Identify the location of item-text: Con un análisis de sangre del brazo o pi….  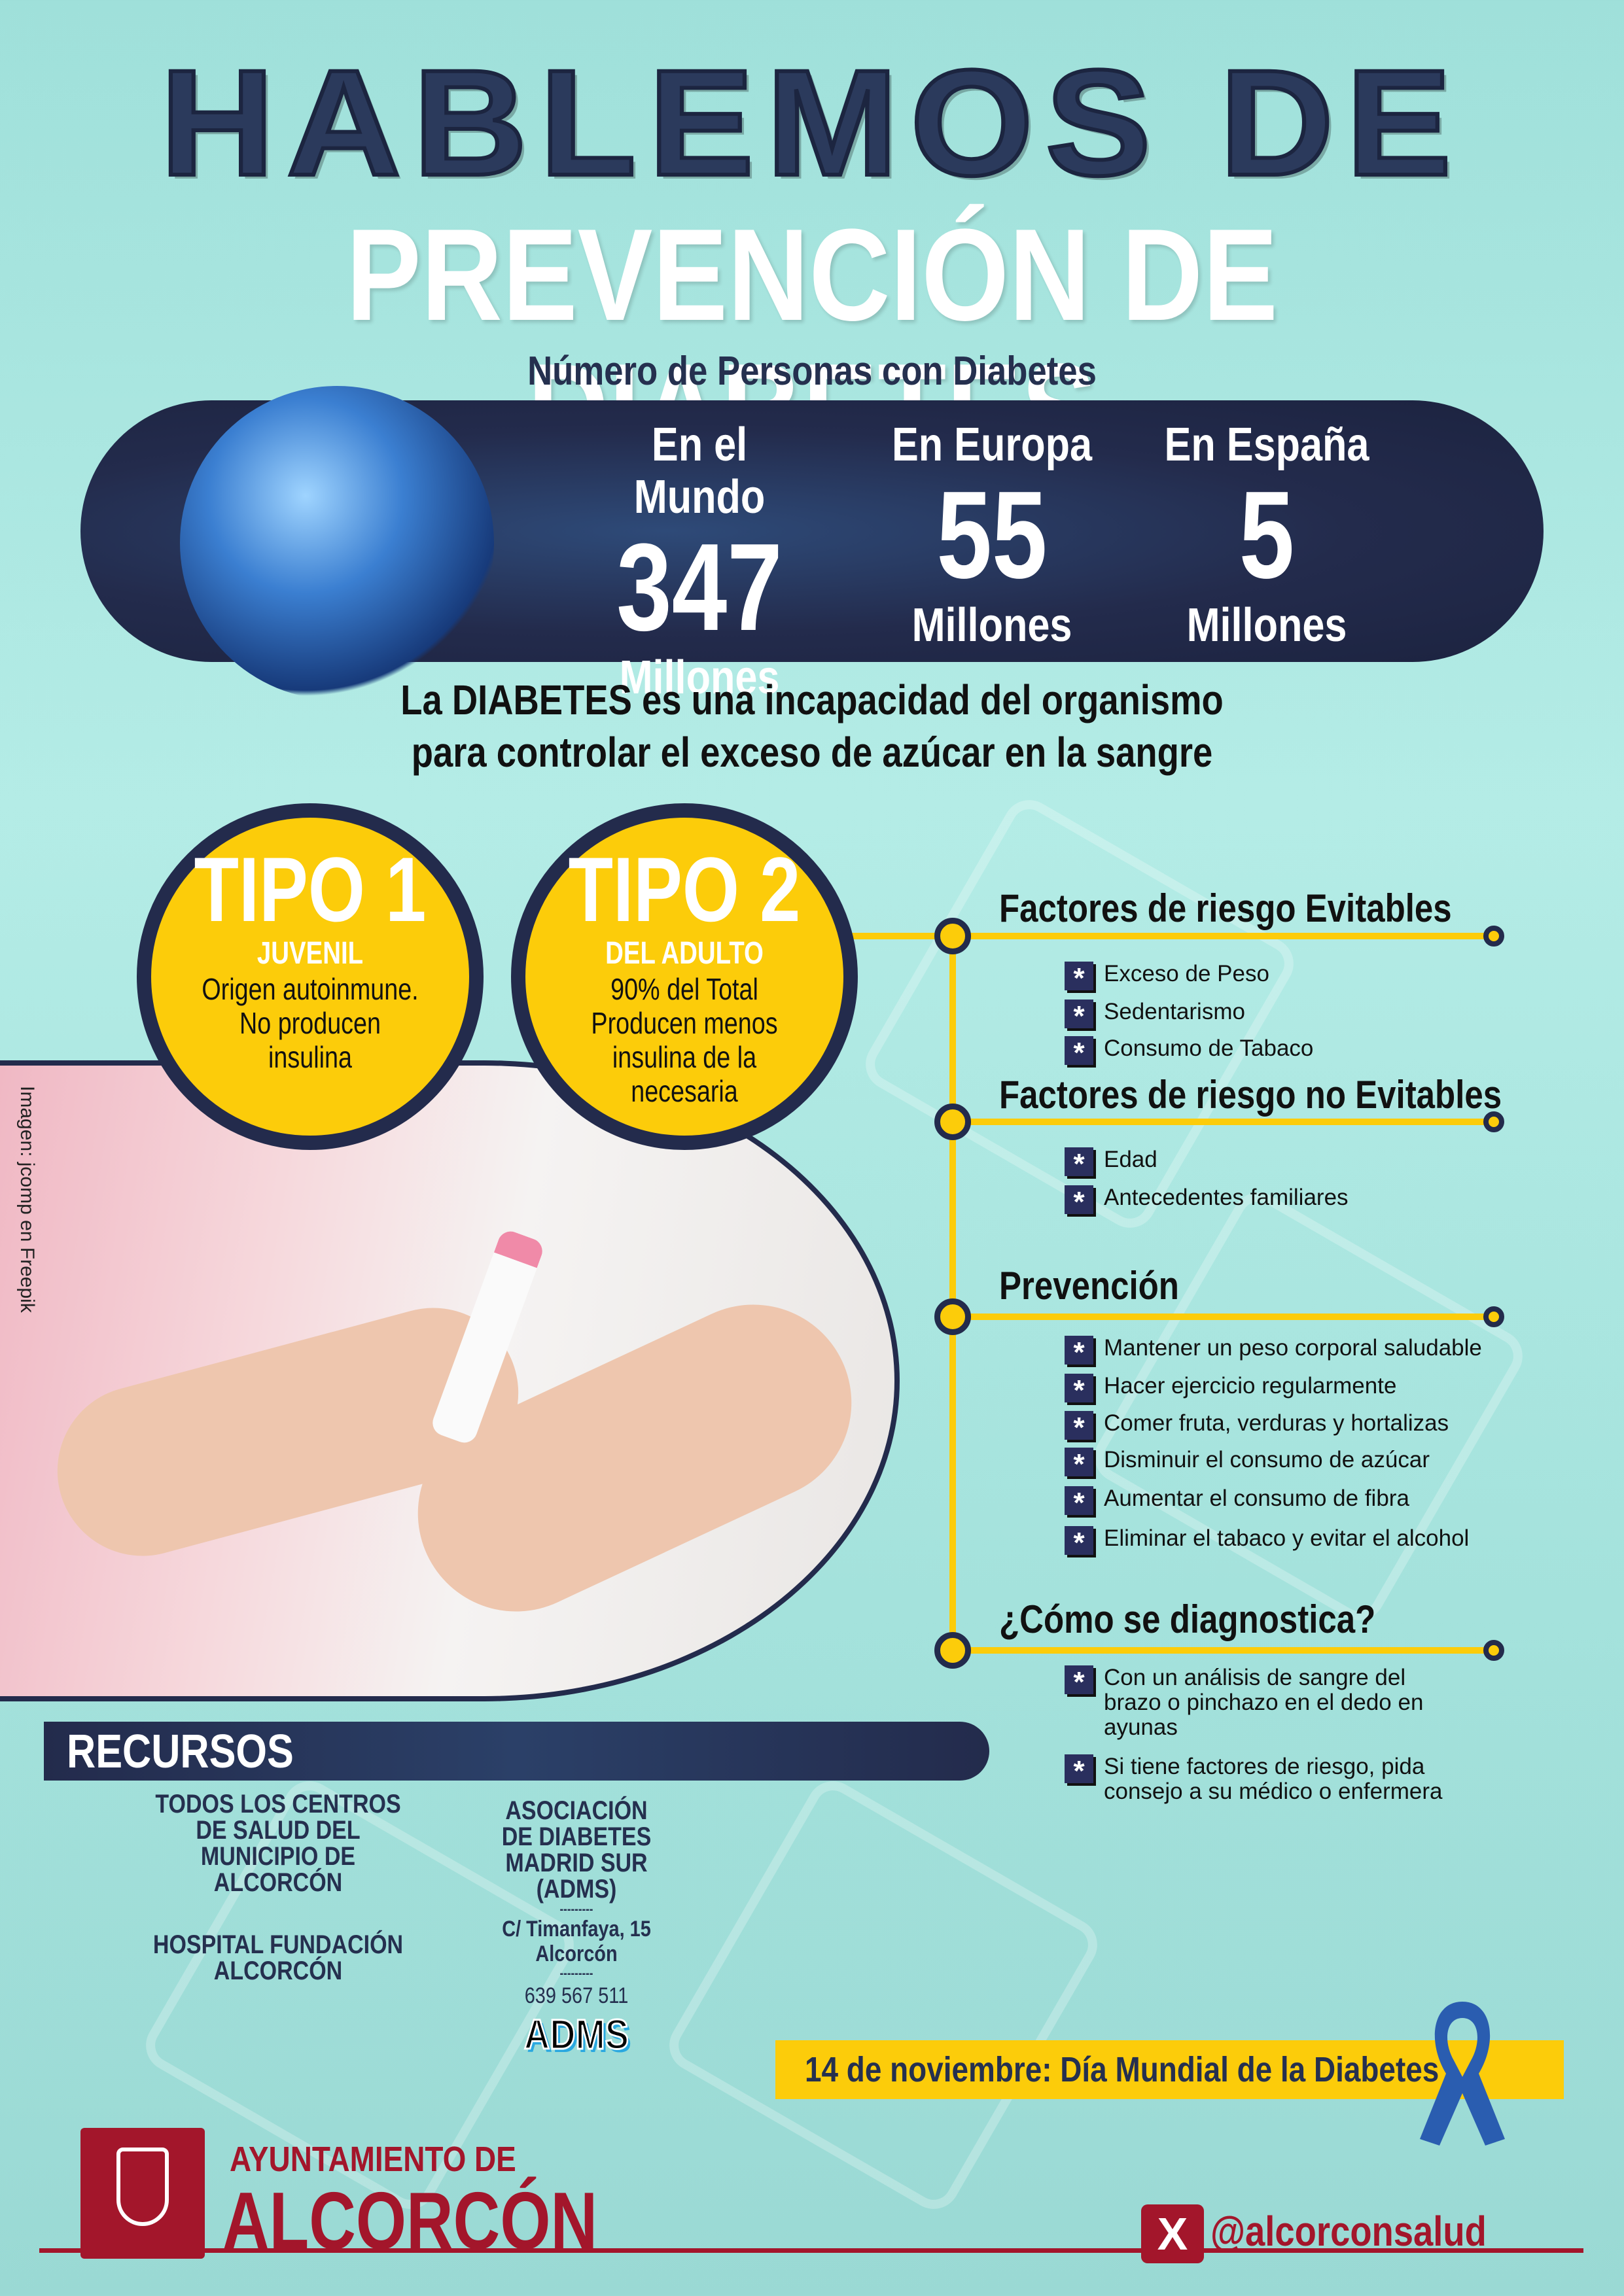
(1264, 1702).